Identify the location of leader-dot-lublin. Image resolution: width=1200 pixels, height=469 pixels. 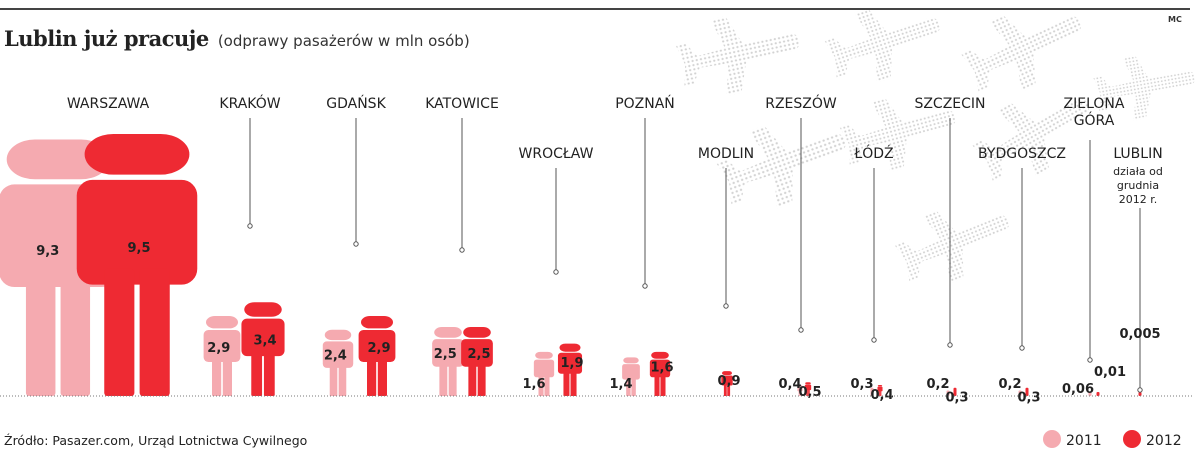
(1140, 390).